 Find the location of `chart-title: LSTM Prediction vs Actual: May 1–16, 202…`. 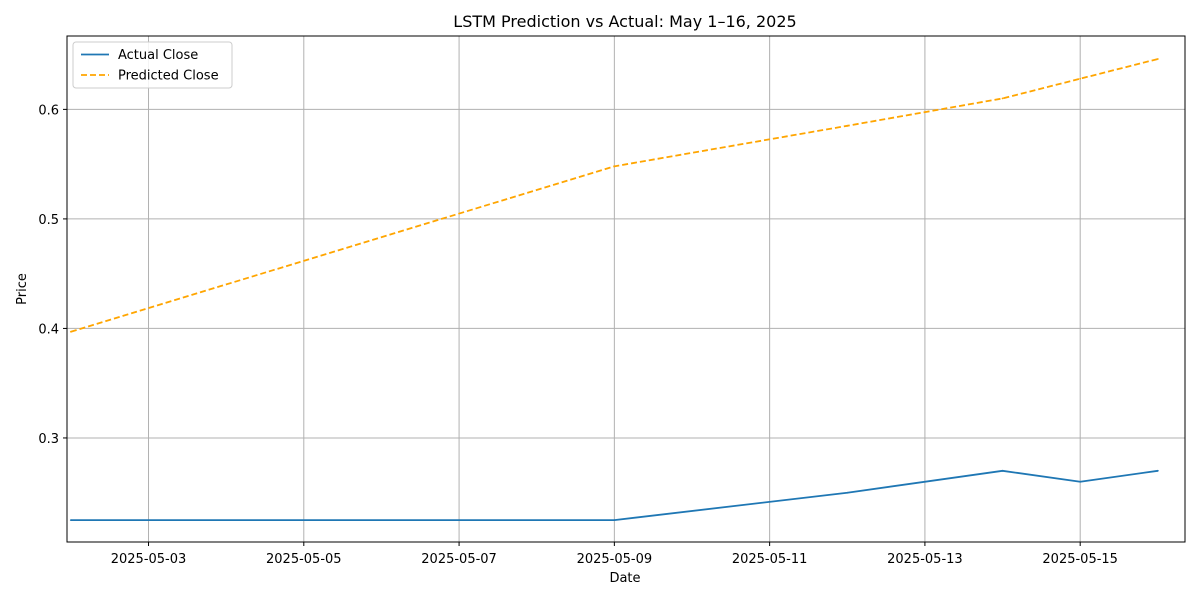

chart-title: LSTM Prediction vs Actual: May 1–16, 202… is located at coordinates (624, 21).